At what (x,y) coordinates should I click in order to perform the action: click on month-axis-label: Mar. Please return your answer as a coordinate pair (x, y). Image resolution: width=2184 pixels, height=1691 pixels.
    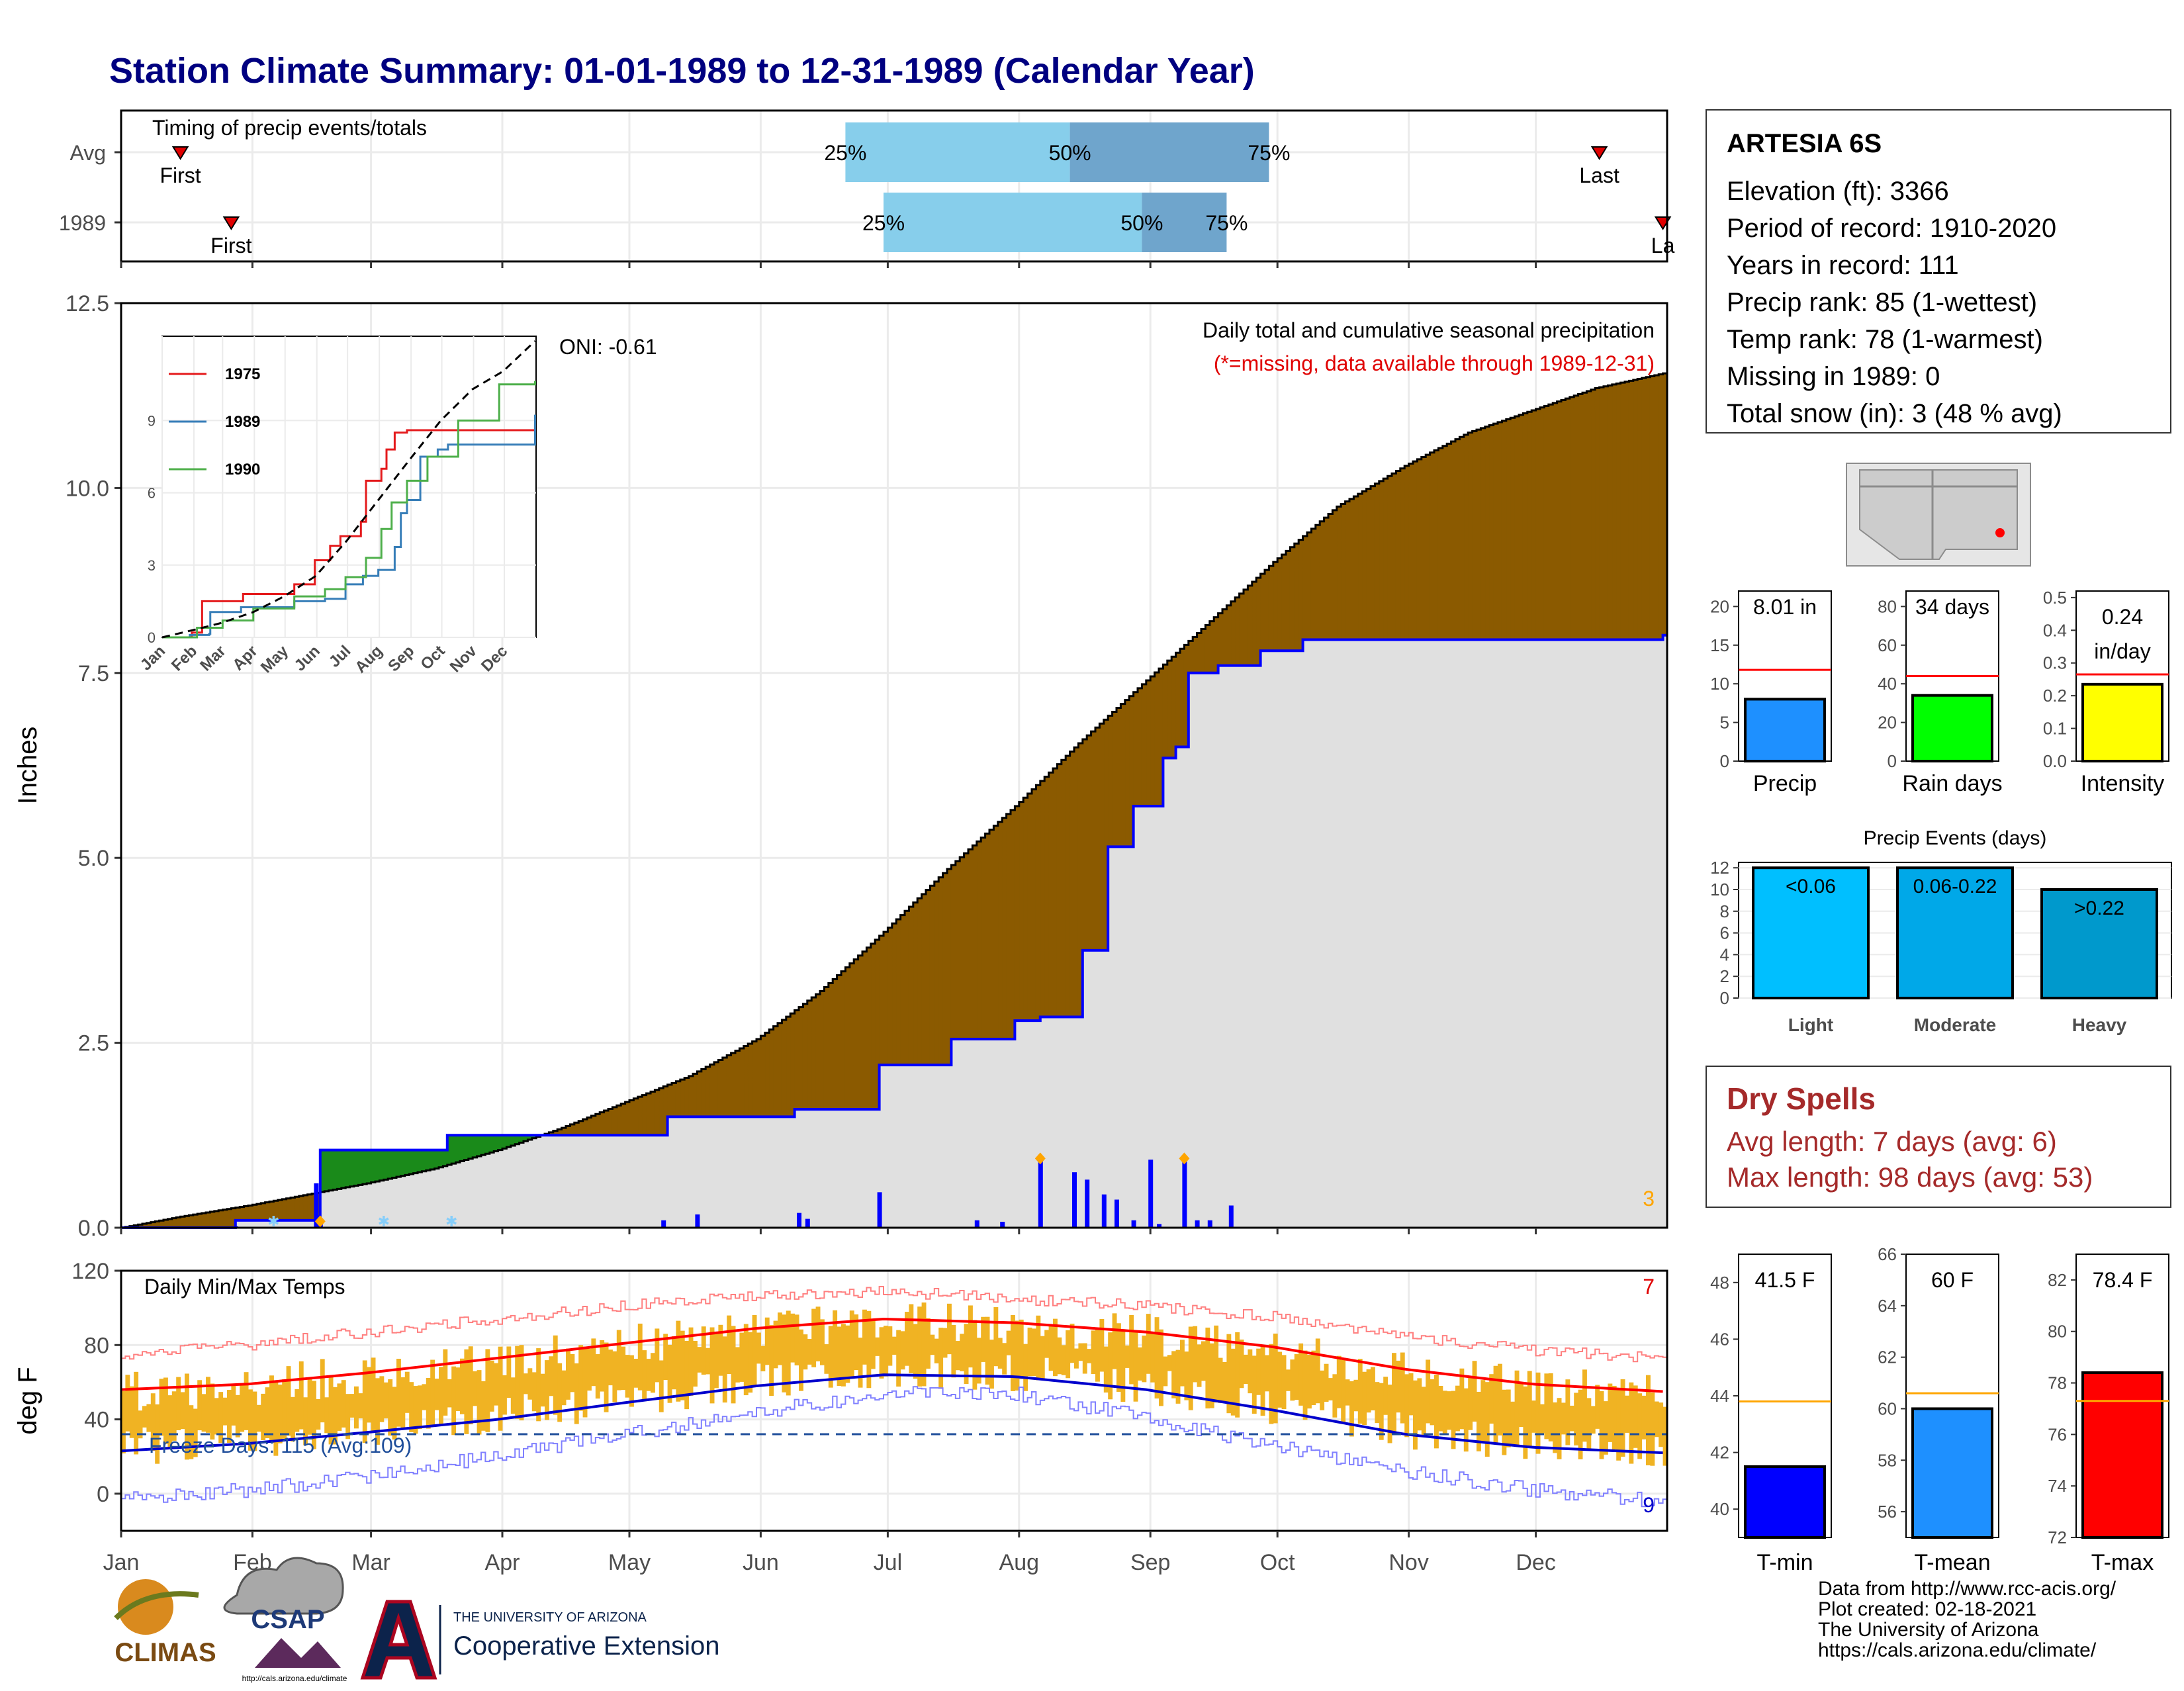
    Looking at the image, I should click on (370, 1563).